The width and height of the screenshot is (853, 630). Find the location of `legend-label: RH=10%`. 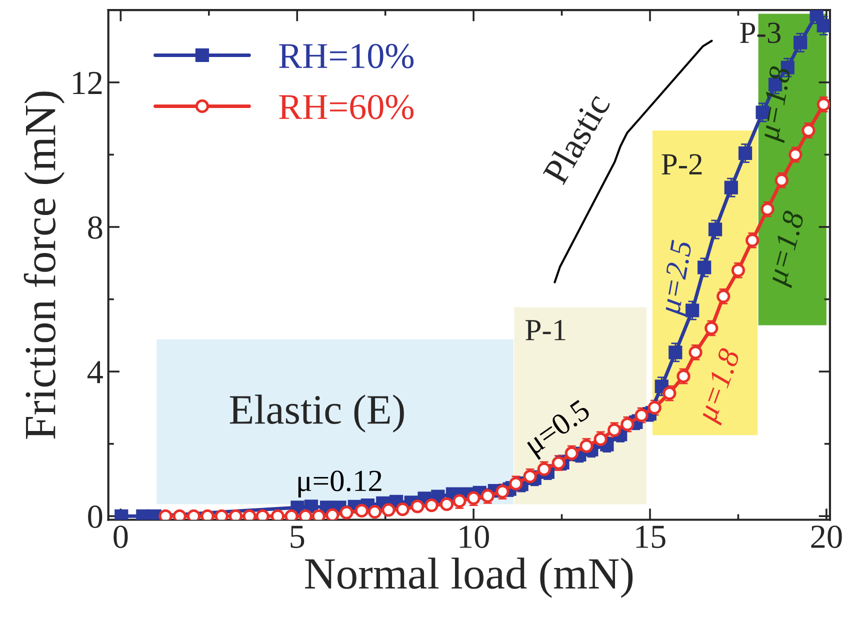

legend-label: RH=10% is located at coordinates (346, 56).